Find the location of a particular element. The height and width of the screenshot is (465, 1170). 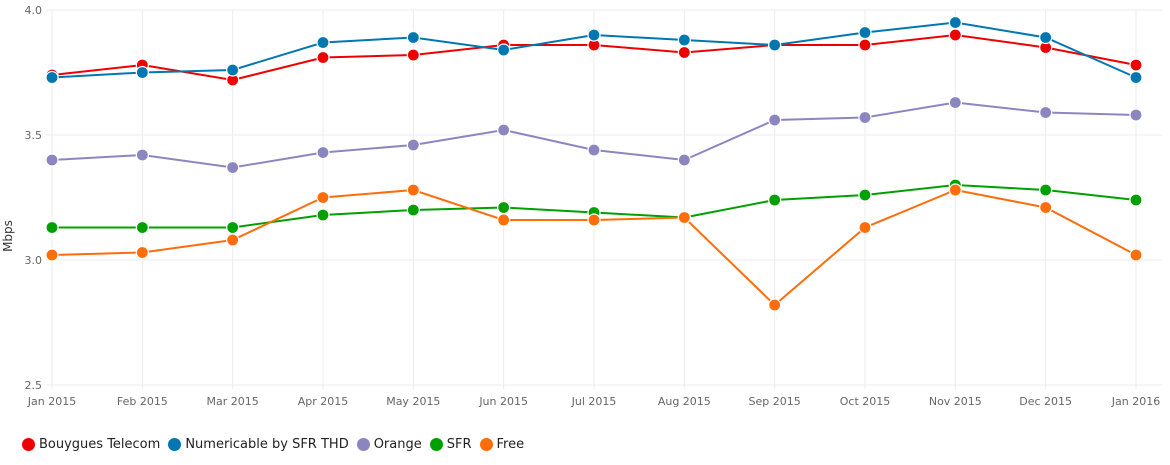

y-tick-label: 3.5 is located at coordinates (34, 135).